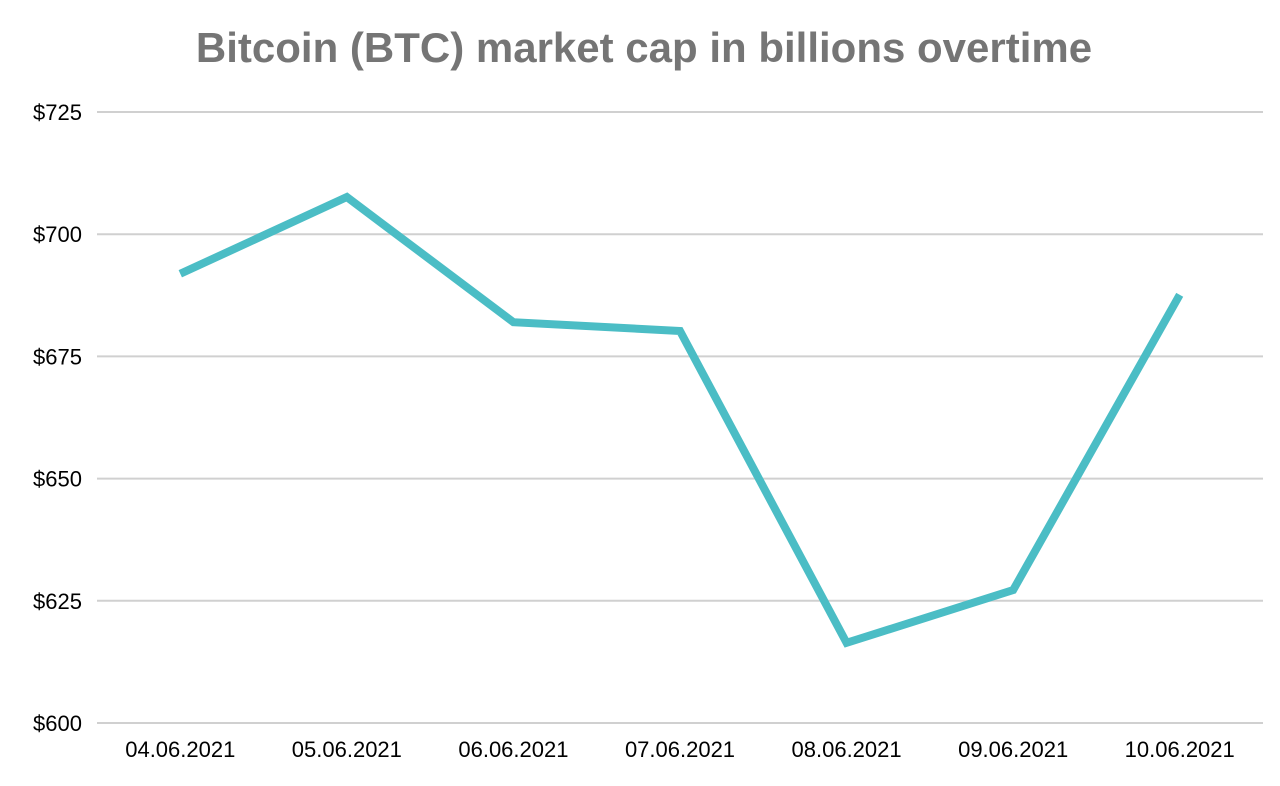 The width and height of the screenshot is (1280, 786). Describe the element at coordinates (180, 749) in the screenshot. I see `x-tick-label: 04.06.2021` at that location.